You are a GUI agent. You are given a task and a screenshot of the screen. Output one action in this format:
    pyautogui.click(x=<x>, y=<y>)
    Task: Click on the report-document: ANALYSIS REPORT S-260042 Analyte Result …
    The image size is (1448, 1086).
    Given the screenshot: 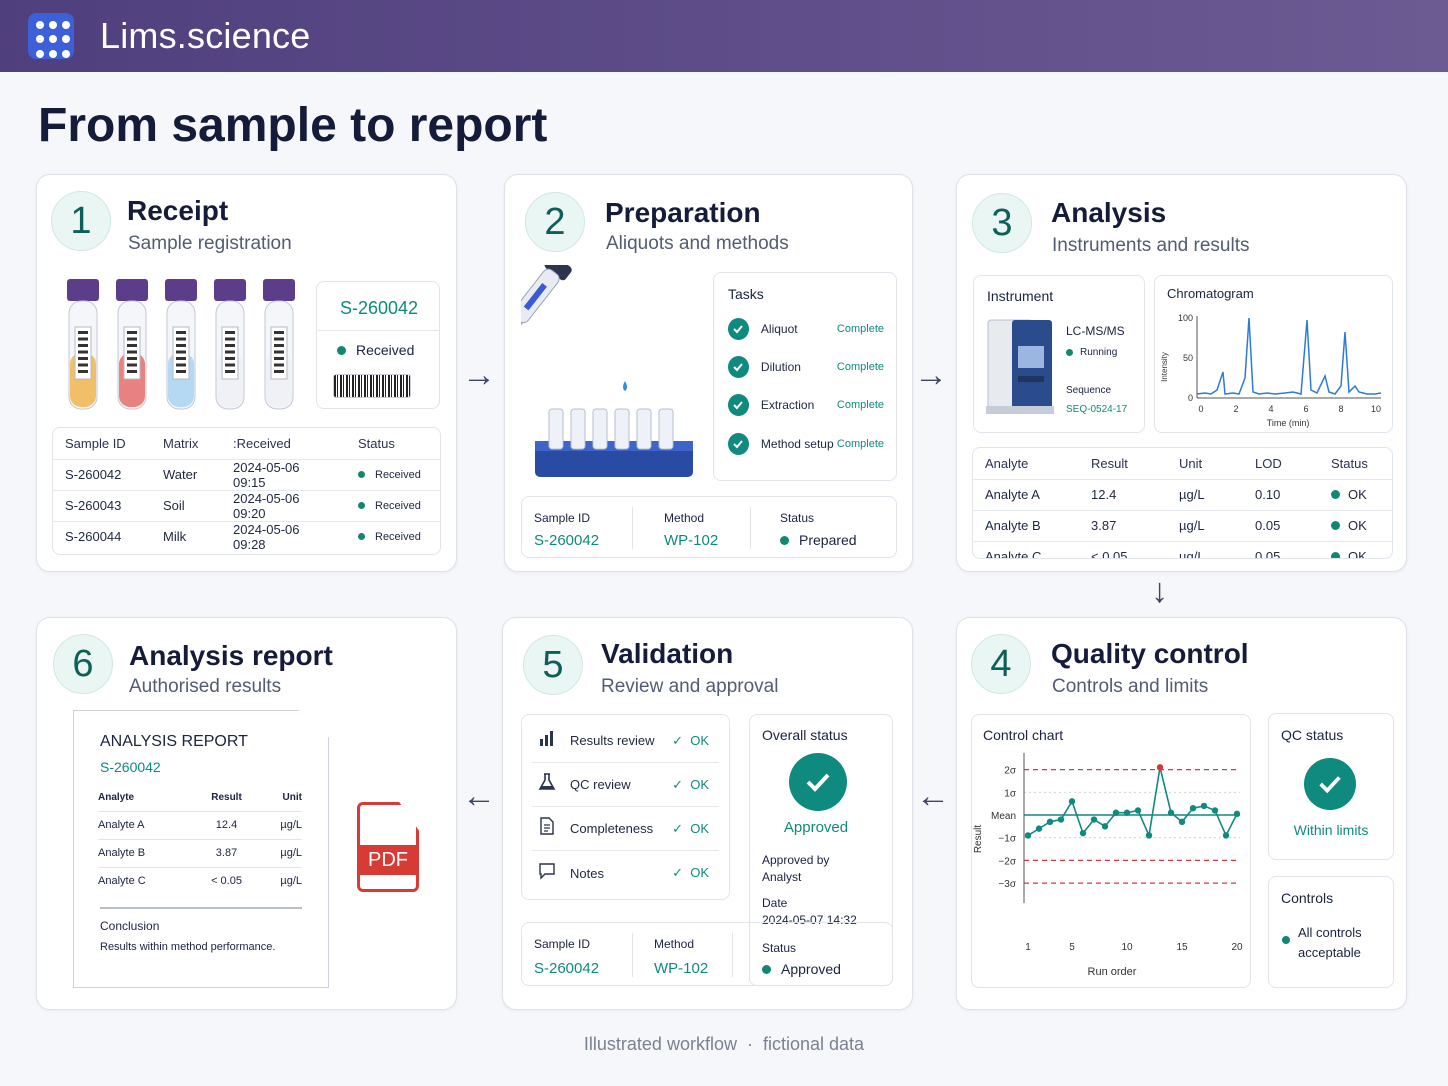 What is the action you would take?
    pyautogui.click(x=201, y=849)
    